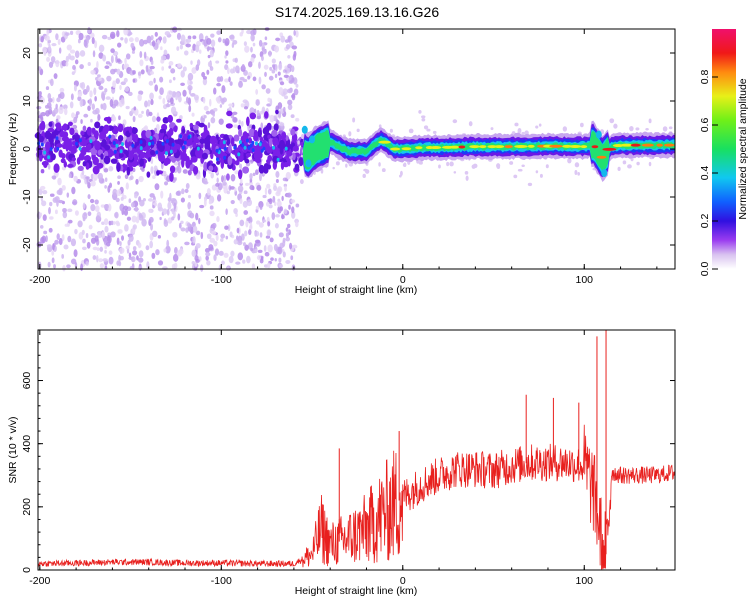 Image resolution: width=750 pixels, height=600 pixels. Describe the element at coordinates (705, 173) in the screenshot. I see `colorbar-tick-label: 0.4` at that location.